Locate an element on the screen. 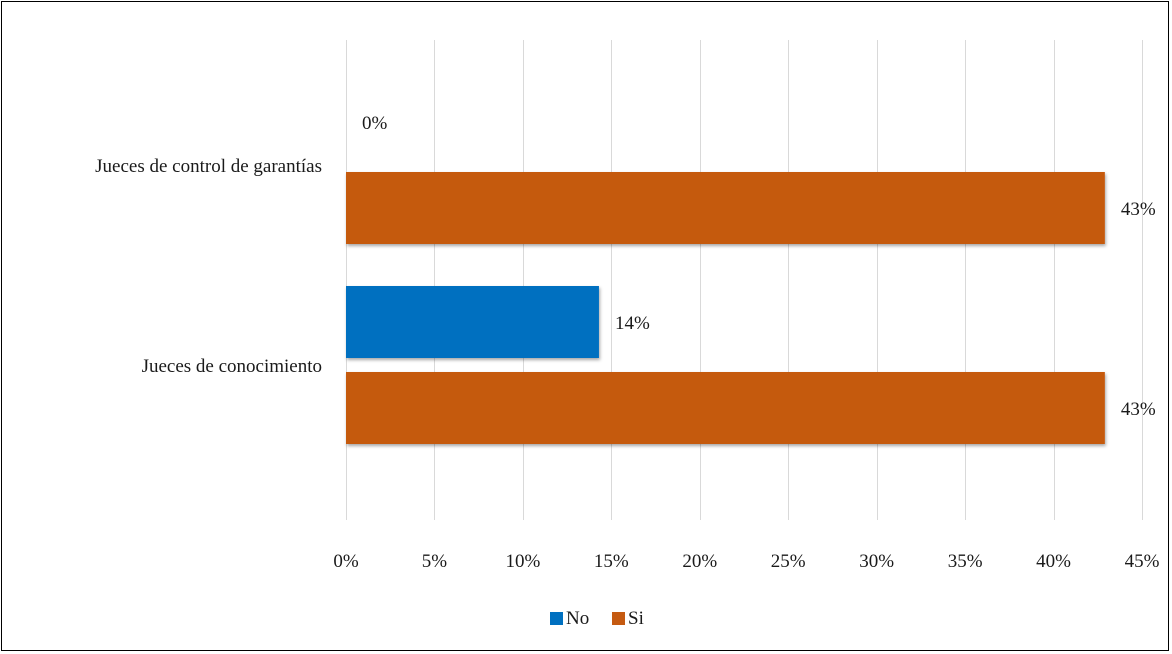 Image resolution: width=1172 pixels, height=654 pixels. data-label-no-1: 14% is located at coordinates (632, 323).